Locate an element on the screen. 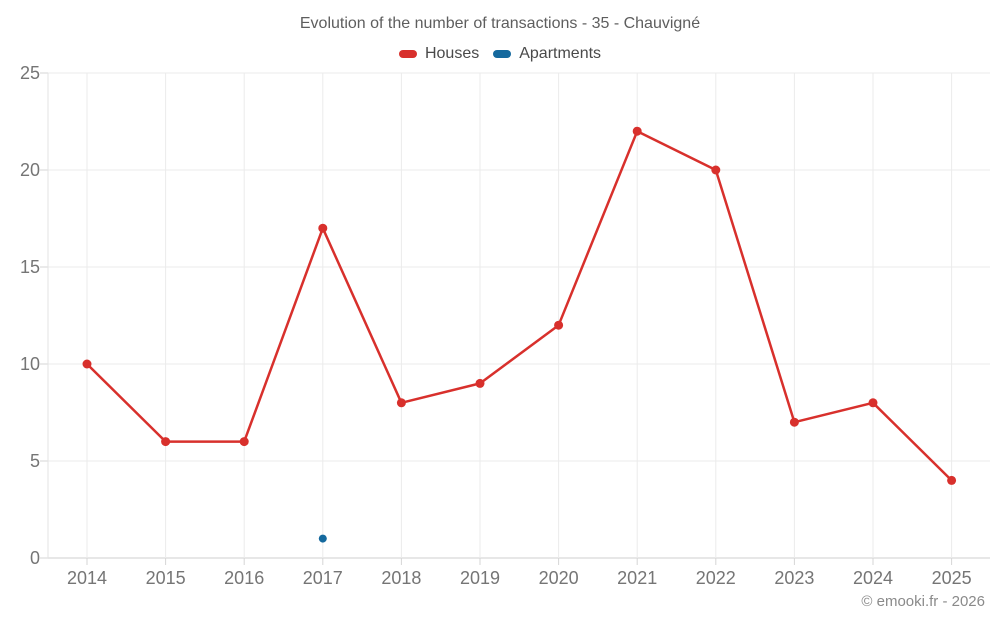  svg-text: 2018 is located at coordinates (401, 578).